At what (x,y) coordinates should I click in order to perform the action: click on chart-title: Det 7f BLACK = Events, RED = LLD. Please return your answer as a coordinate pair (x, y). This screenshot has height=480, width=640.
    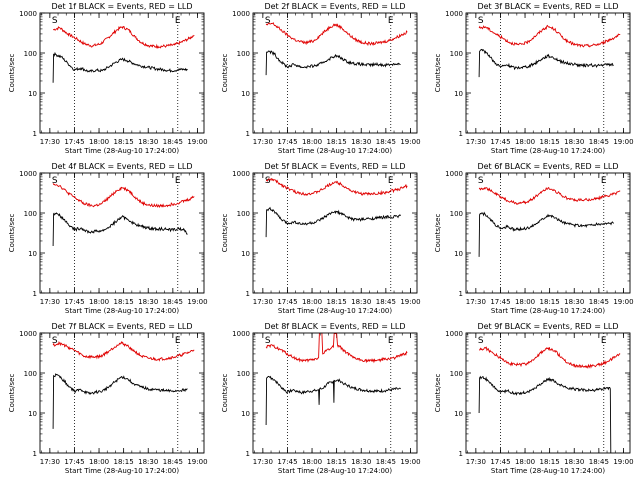
    Looking at the image, I should click on (121, 326).